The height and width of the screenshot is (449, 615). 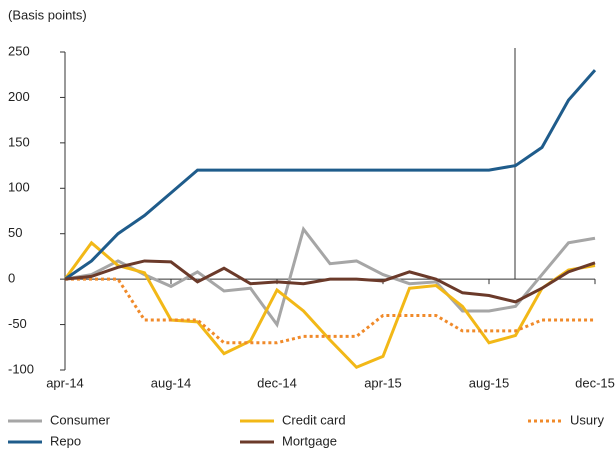 What do you see at coordinates (171, 382) in the screenshot?
I see `x-tick-label: aug-14` at bounding box center [171, 382].